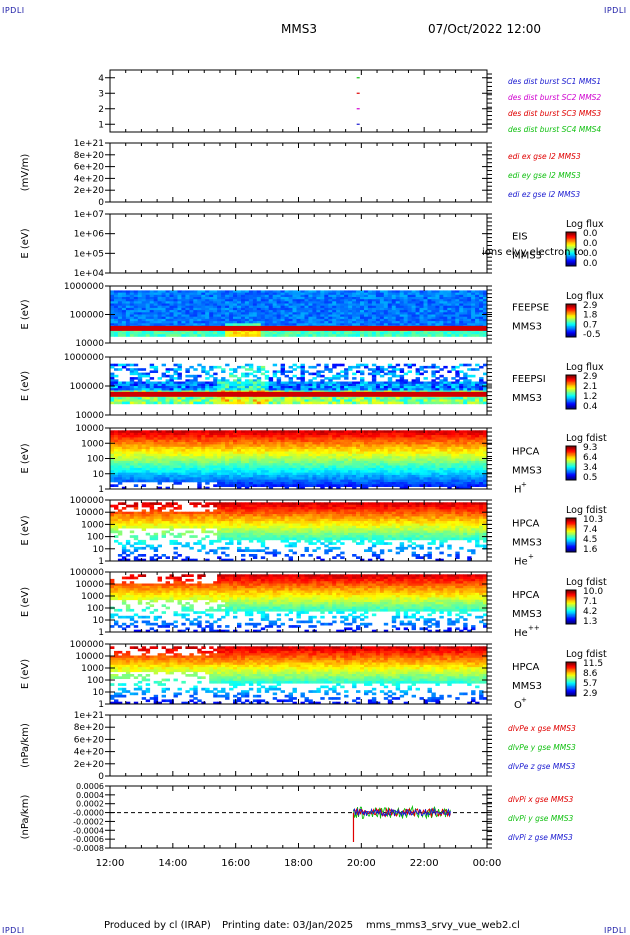 This screenshot has height=935, width=630. What do you see at coordinates (101, 110) in the screenshot?
I see `burst-y-tick-label: 2` at bounding box center [101, 110].